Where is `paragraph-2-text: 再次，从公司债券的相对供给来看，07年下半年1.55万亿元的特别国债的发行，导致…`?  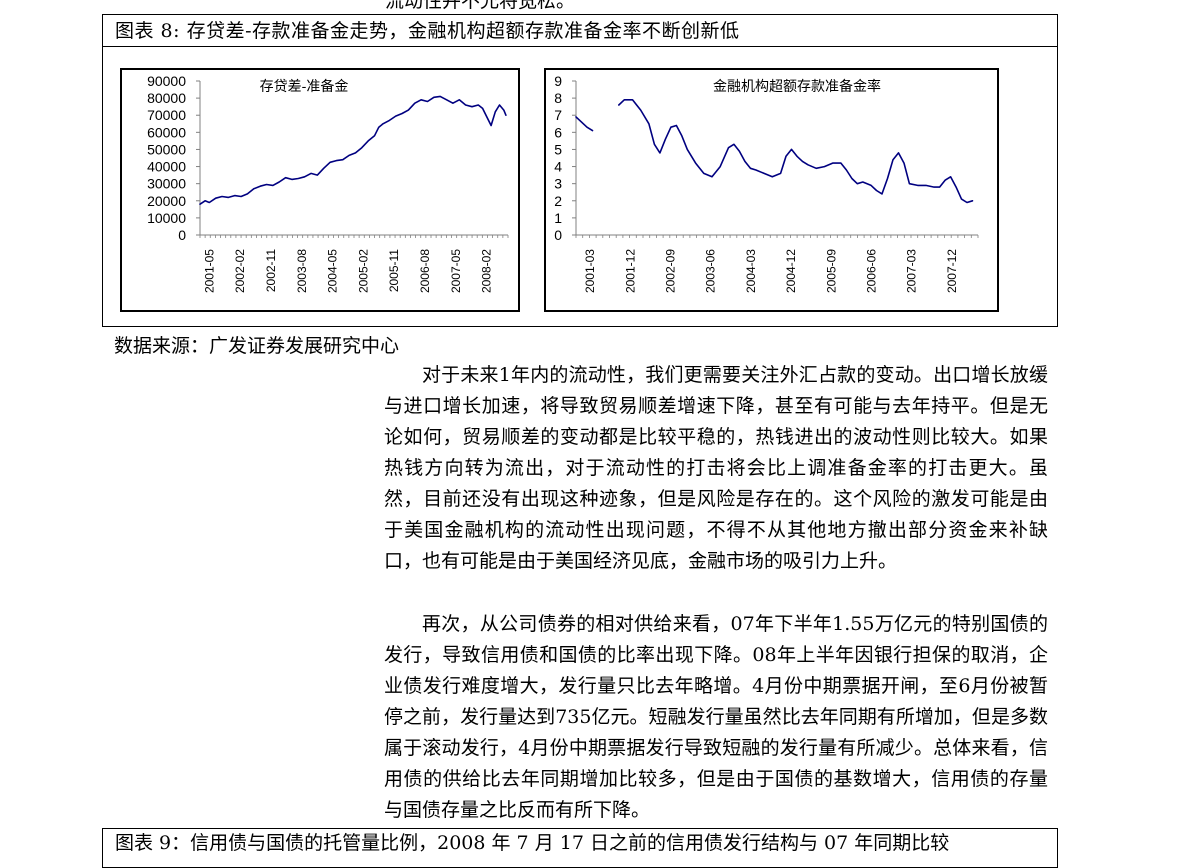
paragraph-2-text: 再次，从公司债券的相对供给来看，07年下半年1.55万亿元的特别国债的发行，导致… is located at coordinates (716, 717).